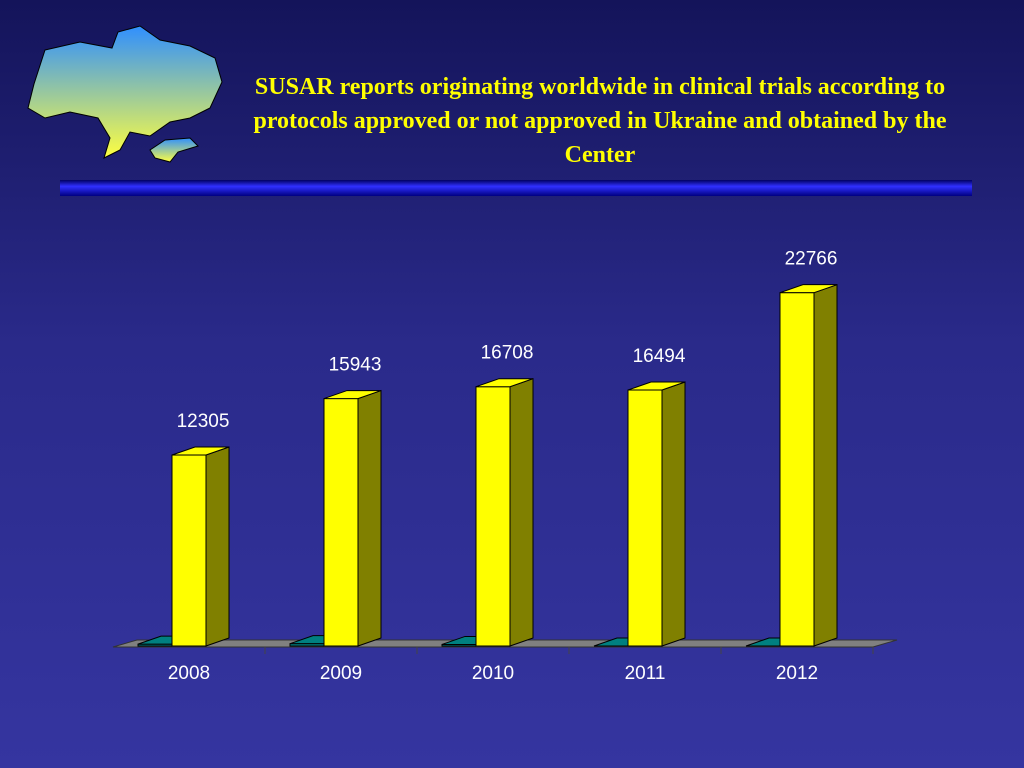 This screenshot has height=768, width=1024. Describe the element at coordinates (493, 673) in the screenshot. I see `x-tick-label: 2010` at that location.